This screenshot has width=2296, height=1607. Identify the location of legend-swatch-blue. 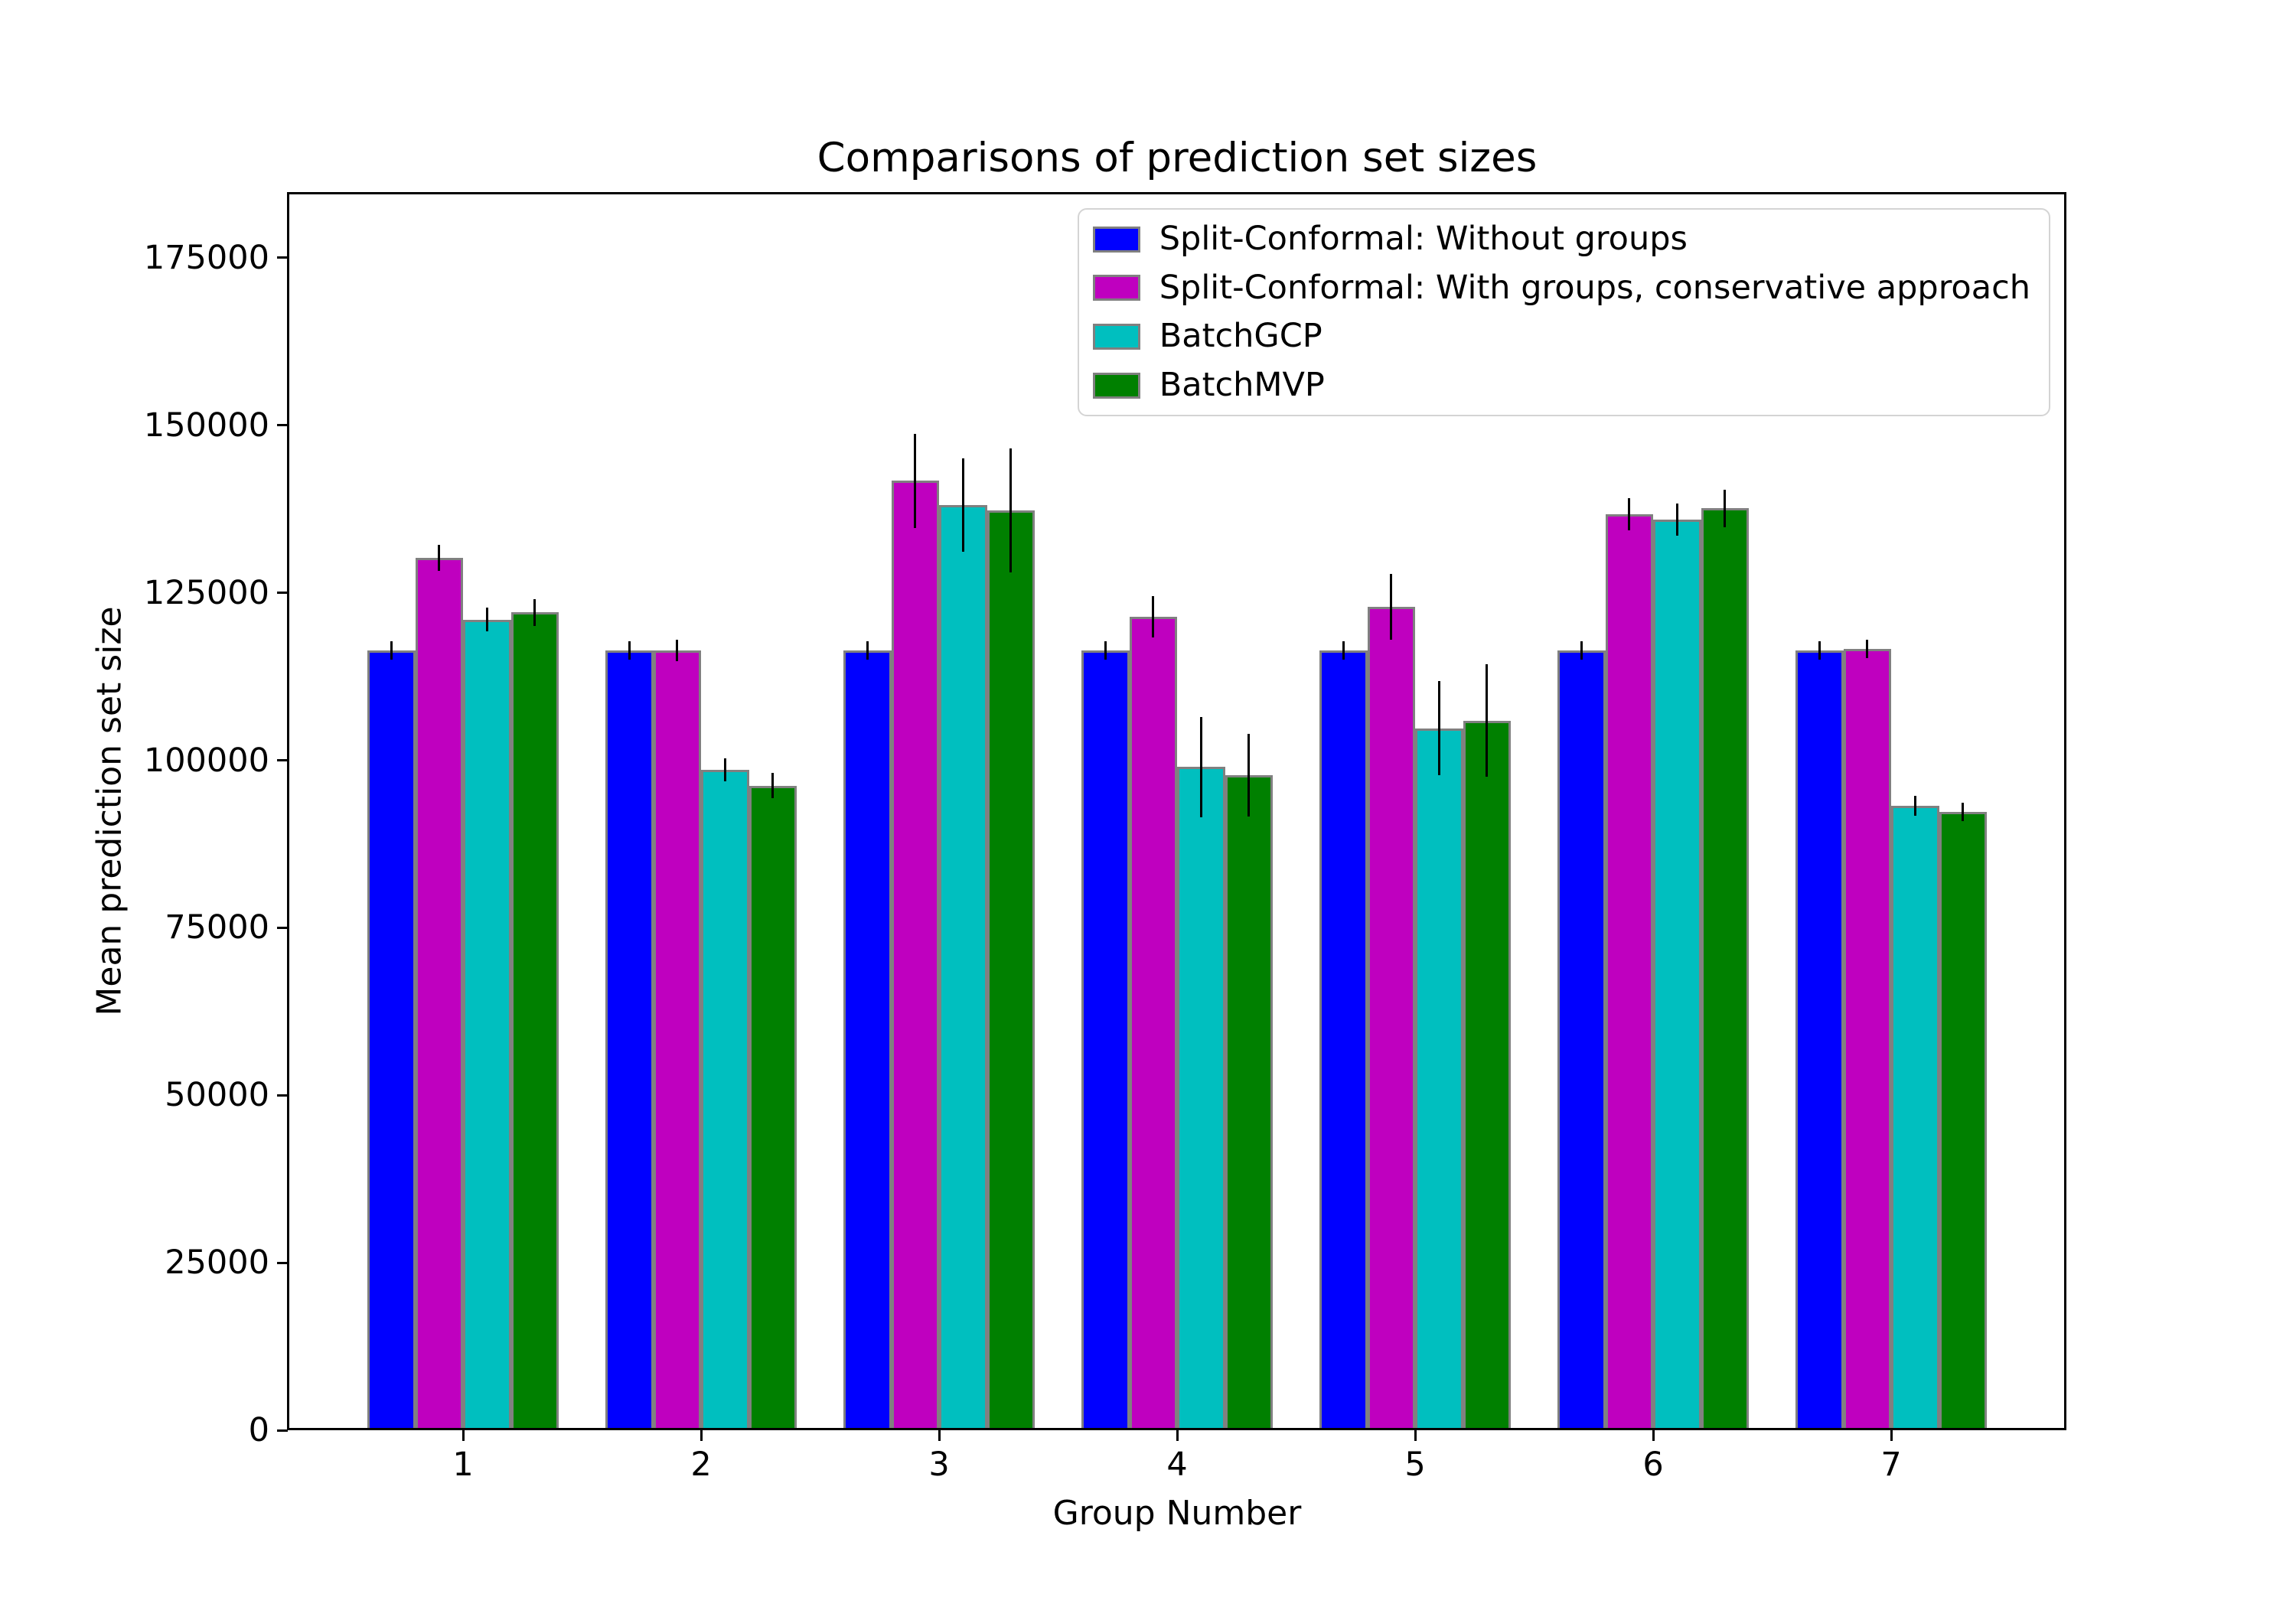
(1116, 239).